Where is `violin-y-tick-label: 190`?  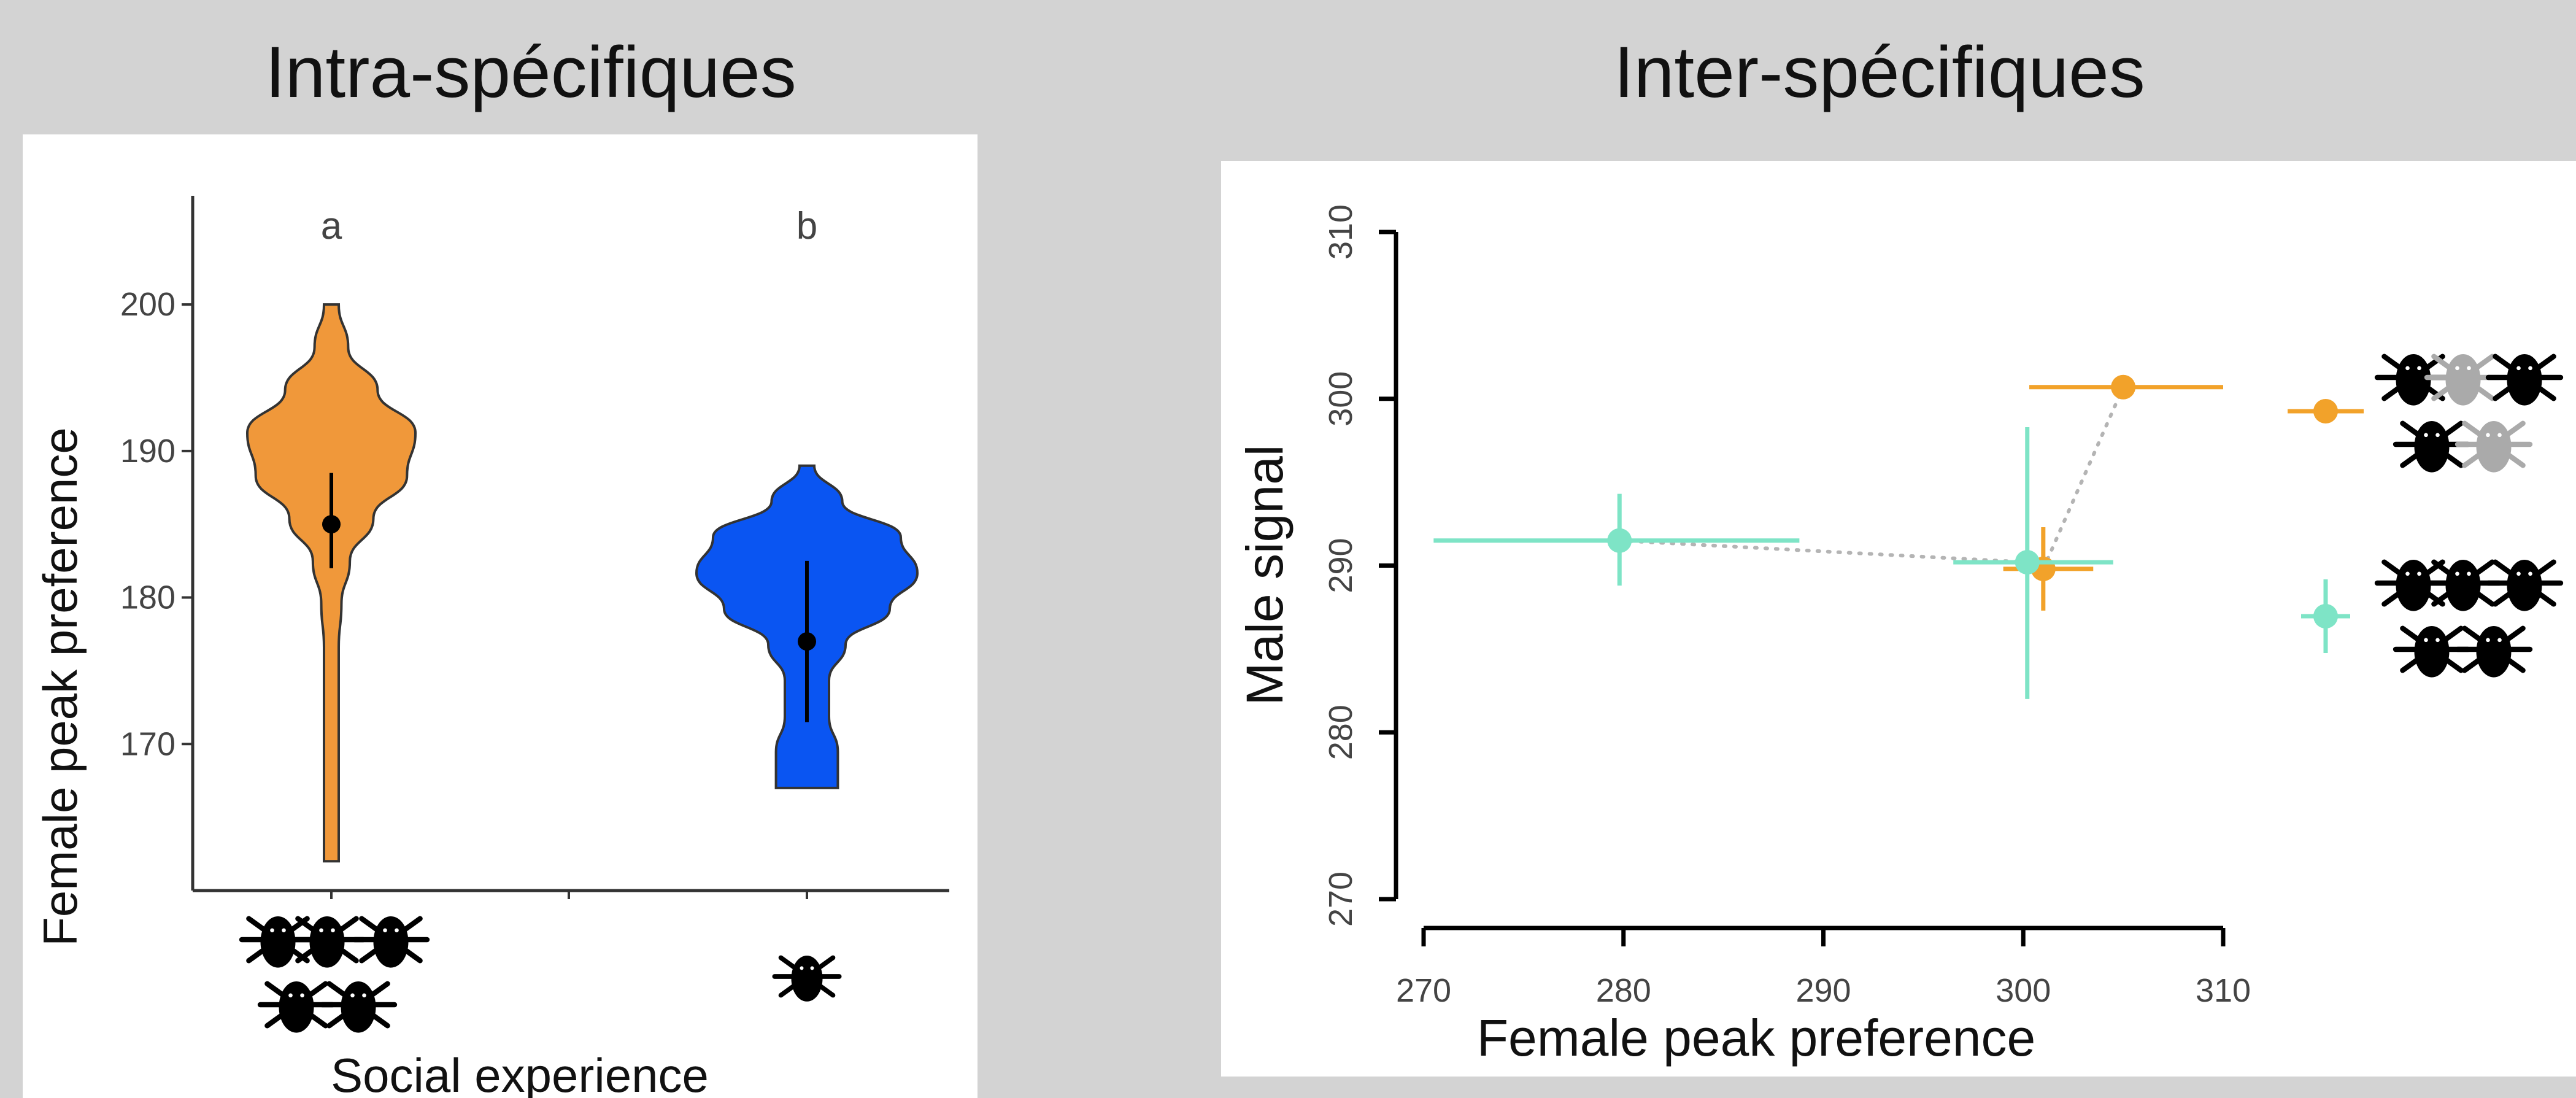
violin-y-tick-label: 190 is located at coordinates (147, 452).